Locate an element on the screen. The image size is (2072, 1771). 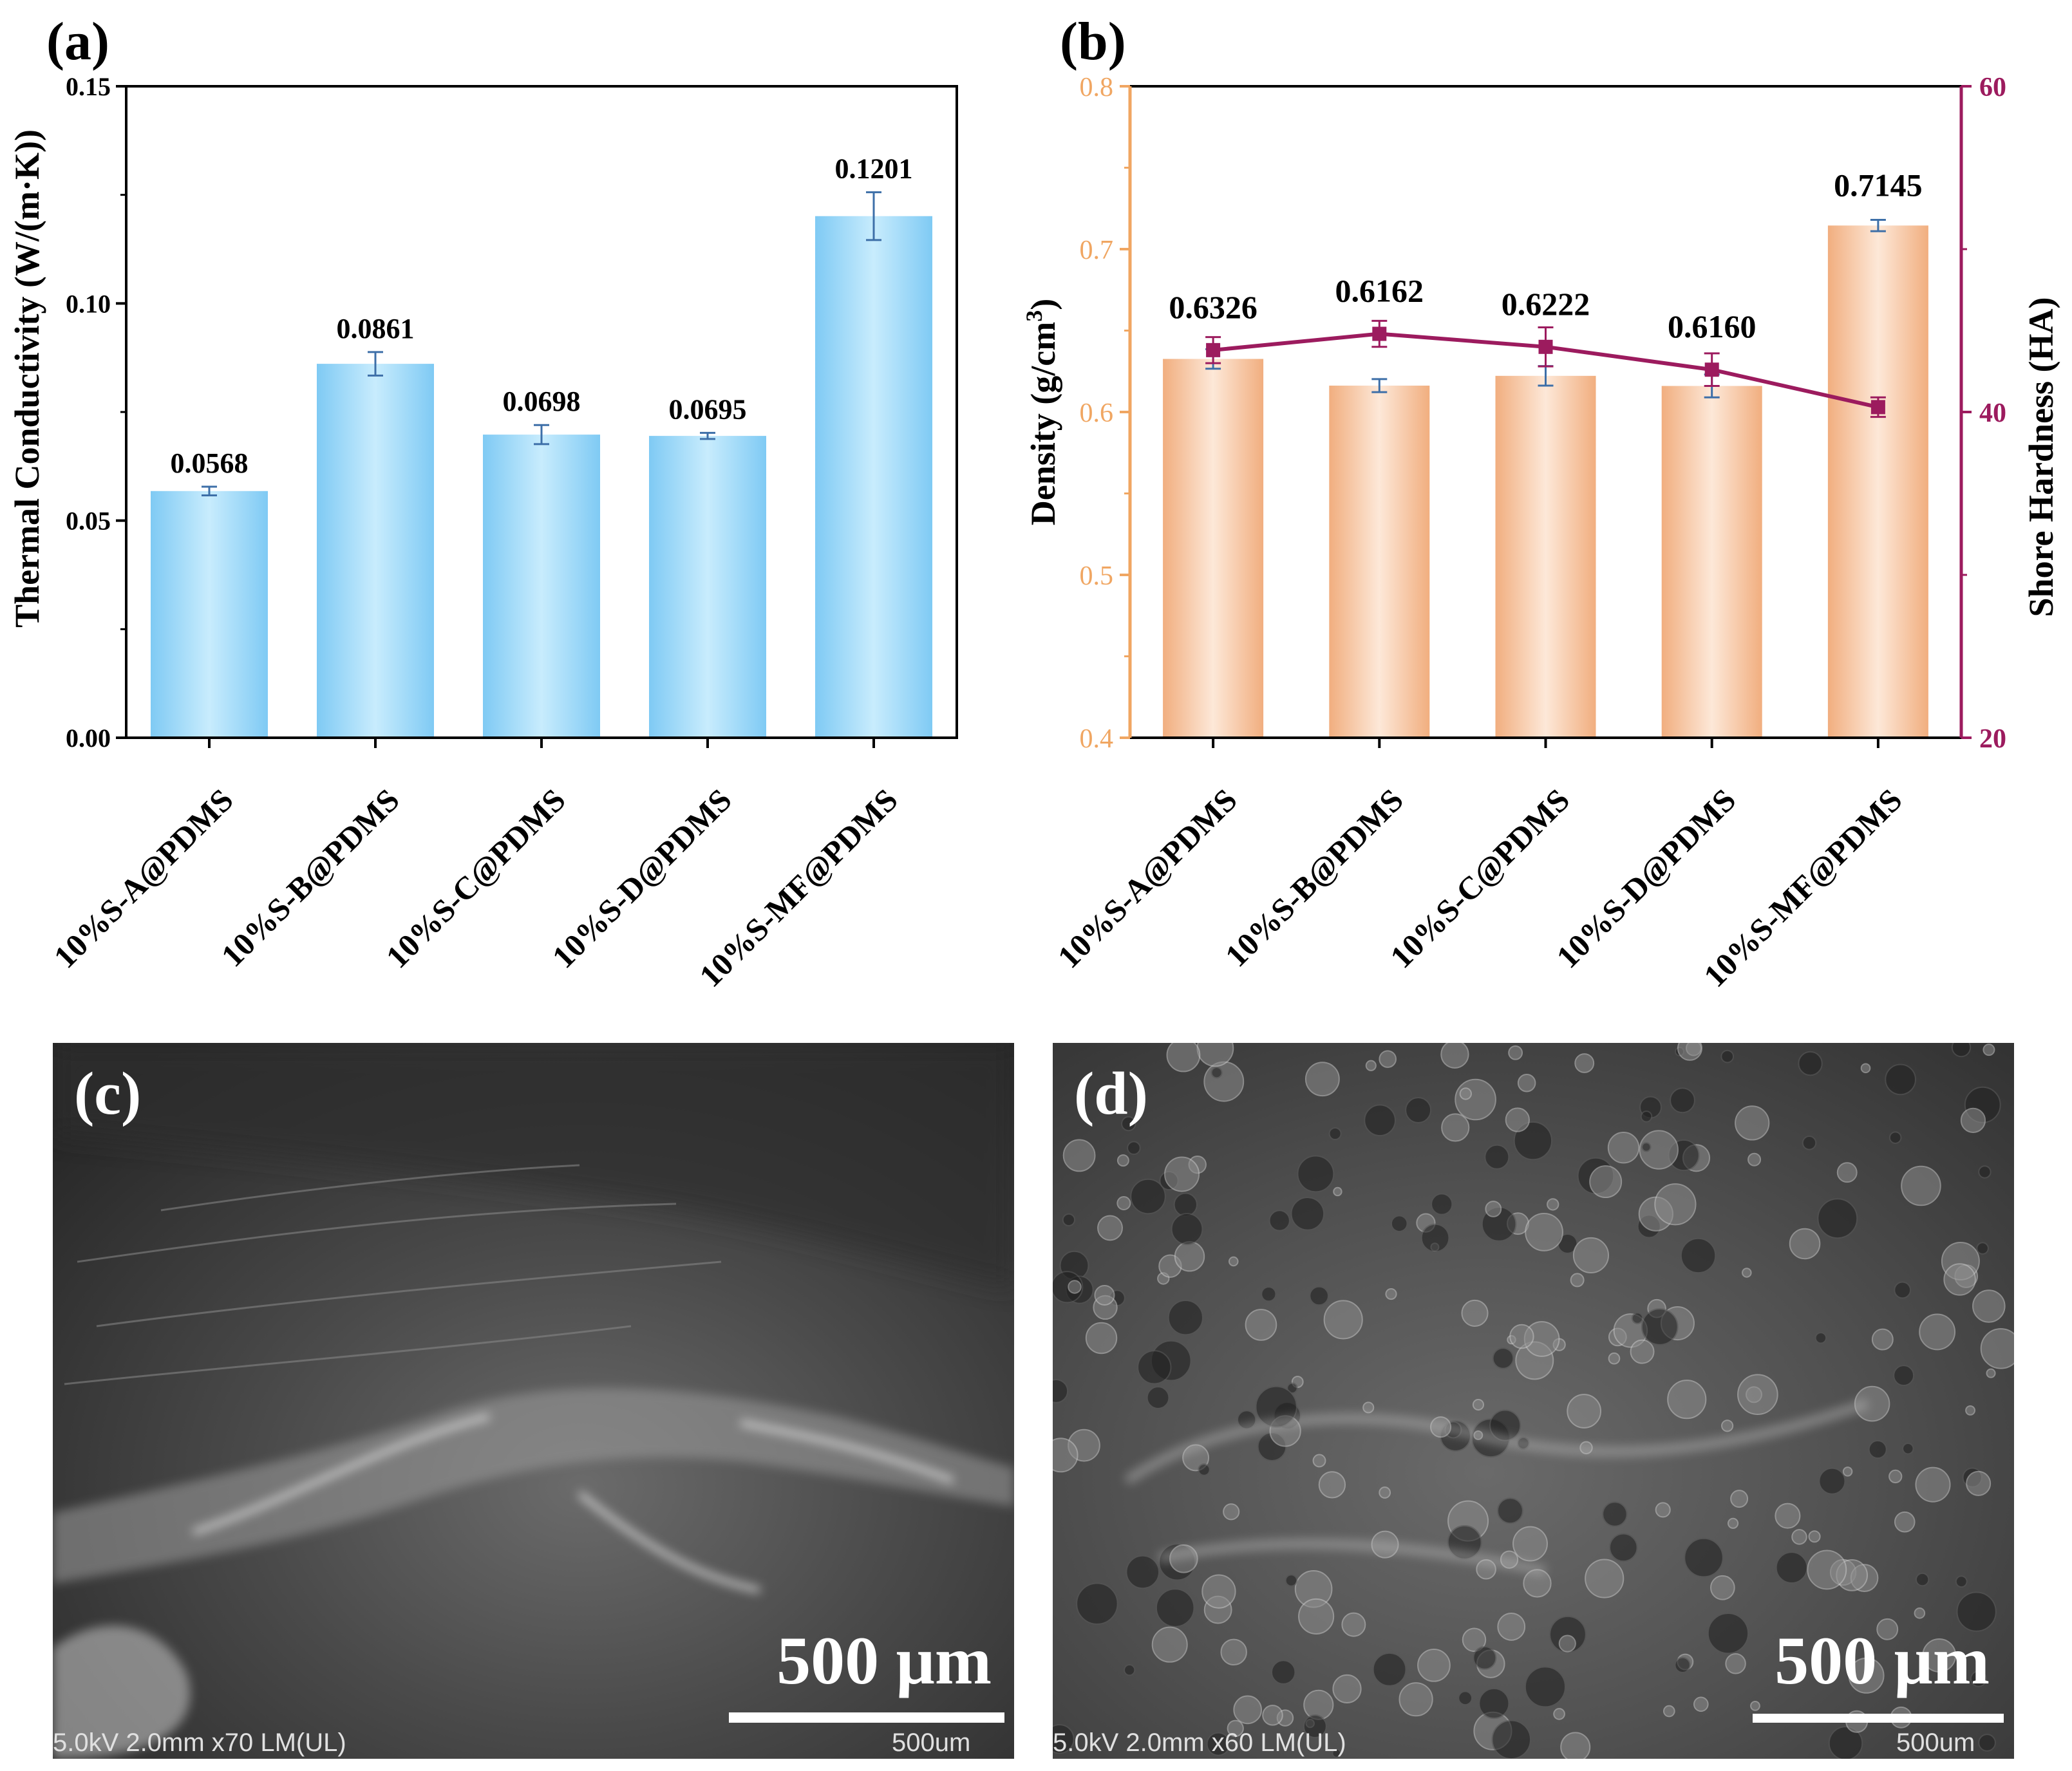
chart-a-ylabel: Thermal Conductivity (W/(m·K)) is located at coordinates (27, 378).